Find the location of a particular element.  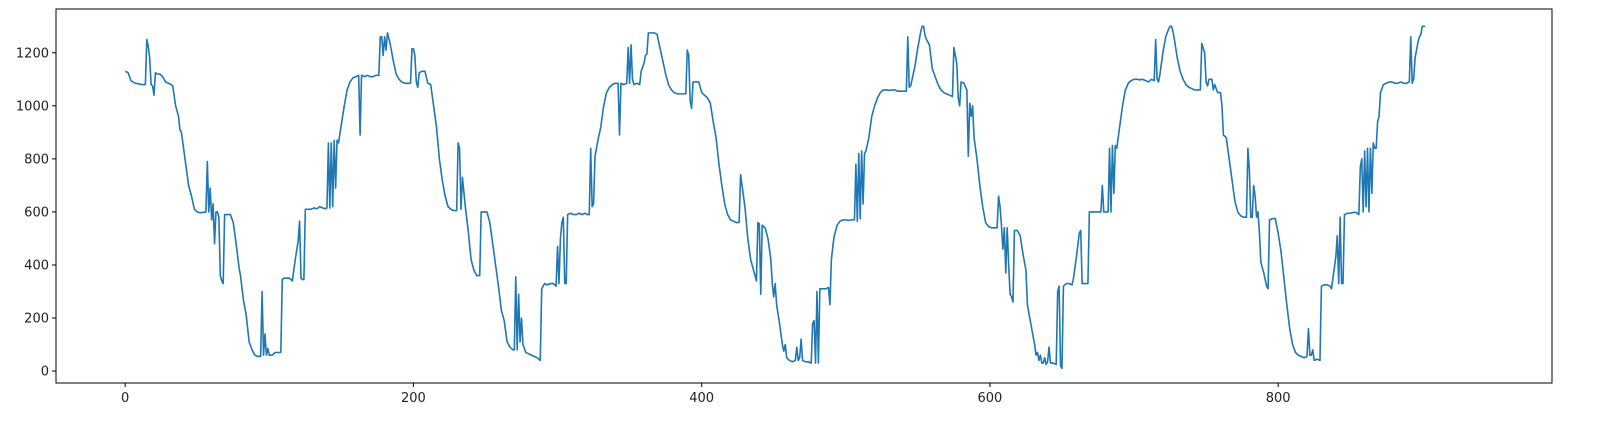

y-tick-label: 600 is located at coordinates (36, 212).